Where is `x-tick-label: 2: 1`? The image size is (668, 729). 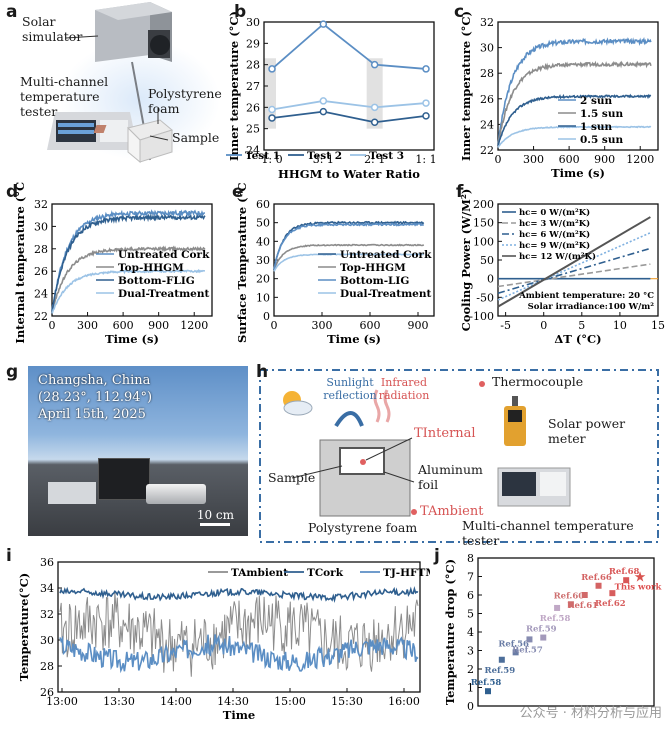
x-tick-label: 2: 1 is located at coordinates (374, 159).